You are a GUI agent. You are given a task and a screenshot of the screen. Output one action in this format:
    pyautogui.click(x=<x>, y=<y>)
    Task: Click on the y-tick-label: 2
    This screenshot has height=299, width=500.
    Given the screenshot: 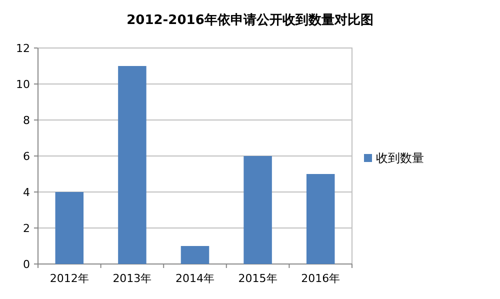 What is the action you would take?
    pyautogui.click(x=26, y=228)
    